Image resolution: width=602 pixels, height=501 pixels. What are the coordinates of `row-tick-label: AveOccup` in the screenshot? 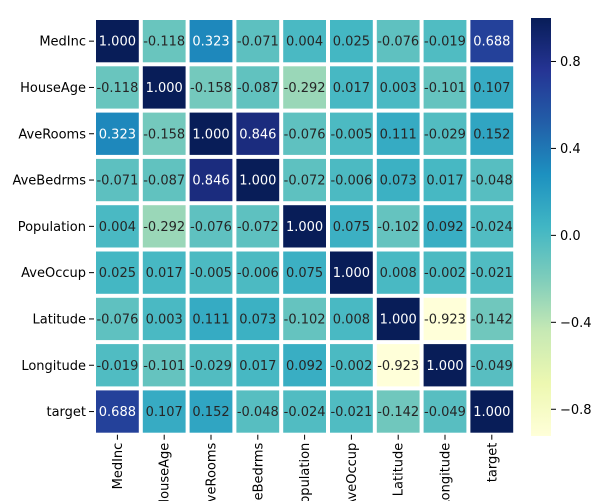 It's located at (53, 273).